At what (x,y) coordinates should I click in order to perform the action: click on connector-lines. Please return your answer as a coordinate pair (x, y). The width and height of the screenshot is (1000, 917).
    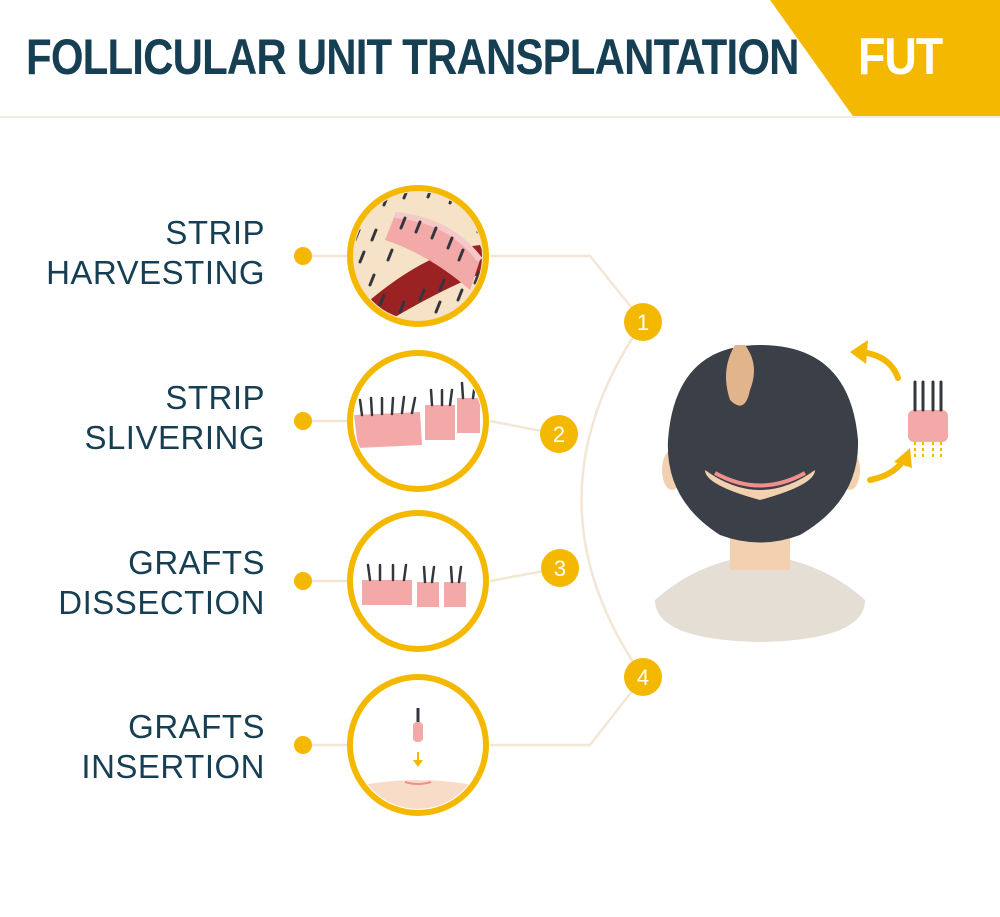
    Looking at the image, I should click on (567, 500).